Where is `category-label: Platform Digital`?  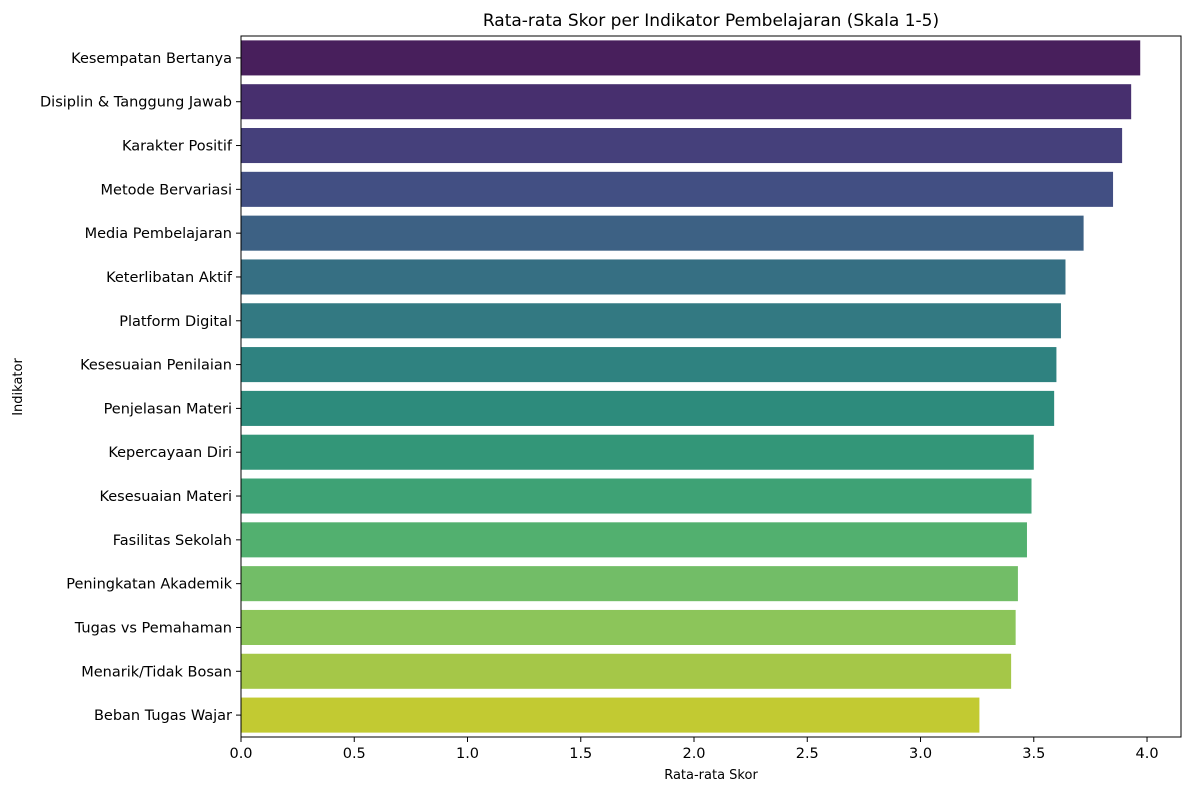 category-label: Platform Digital is located at coordinates (175, 322).